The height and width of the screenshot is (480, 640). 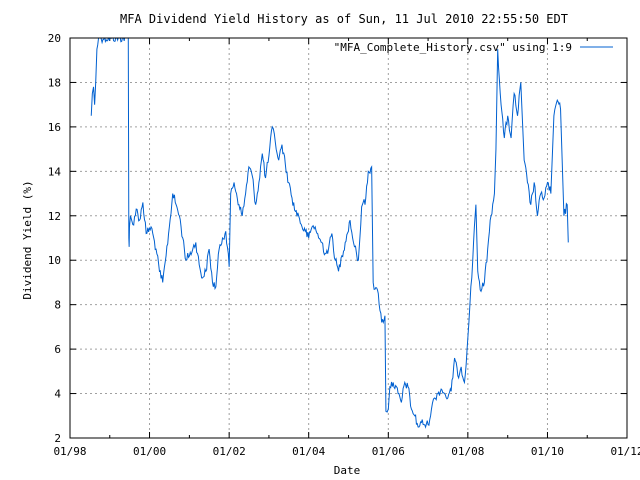 I want to click on y-tick-label: 10, so click(x=54, y=260).